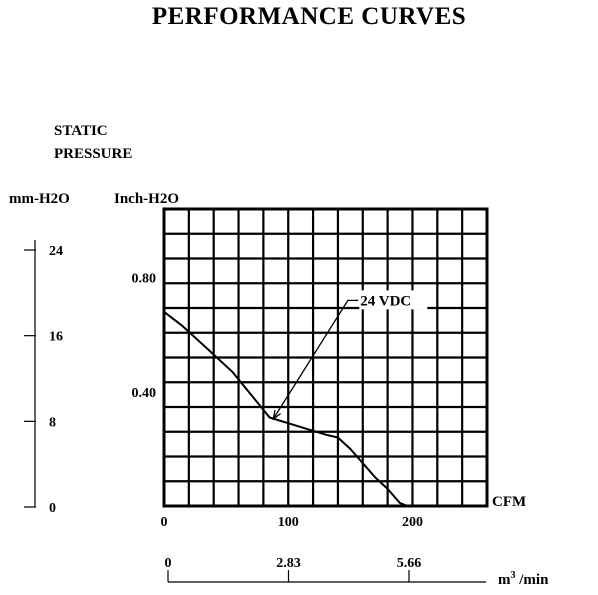  I want to click on mm-h2o-tick-label: 16, so click(56, 337).